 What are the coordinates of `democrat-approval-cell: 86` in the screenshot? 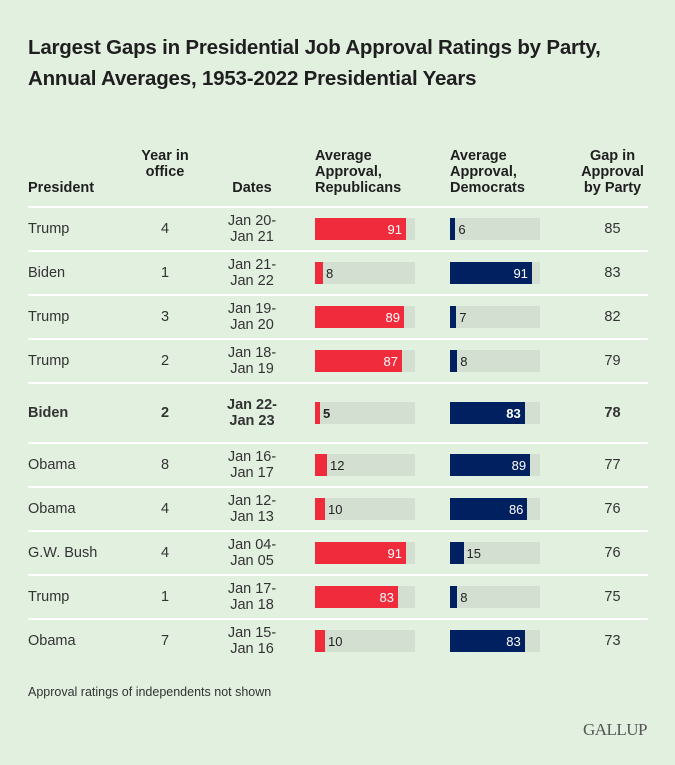 It's located at (495, 509).